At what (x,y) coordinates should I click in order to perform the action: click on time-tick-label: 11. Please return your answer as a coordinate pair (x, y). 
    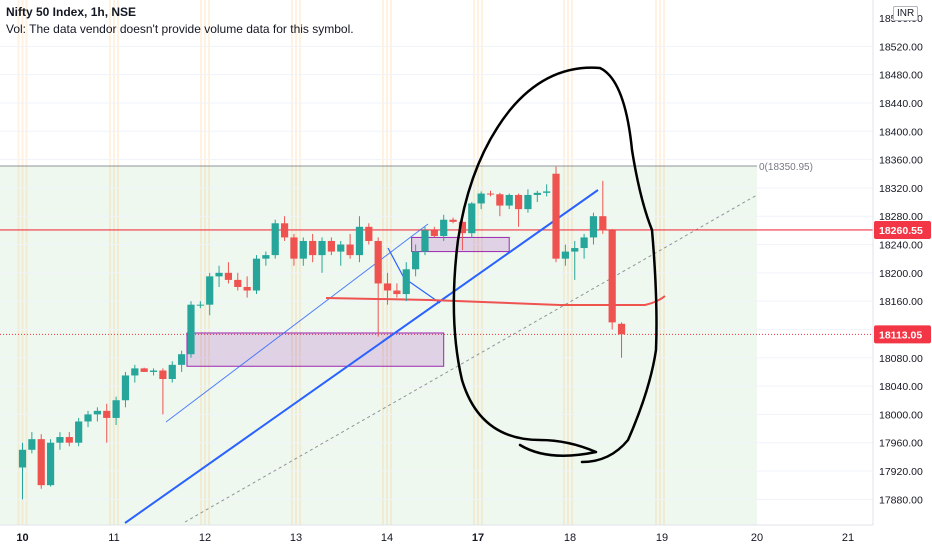
    Looking at the image, I should click on (113, 538).